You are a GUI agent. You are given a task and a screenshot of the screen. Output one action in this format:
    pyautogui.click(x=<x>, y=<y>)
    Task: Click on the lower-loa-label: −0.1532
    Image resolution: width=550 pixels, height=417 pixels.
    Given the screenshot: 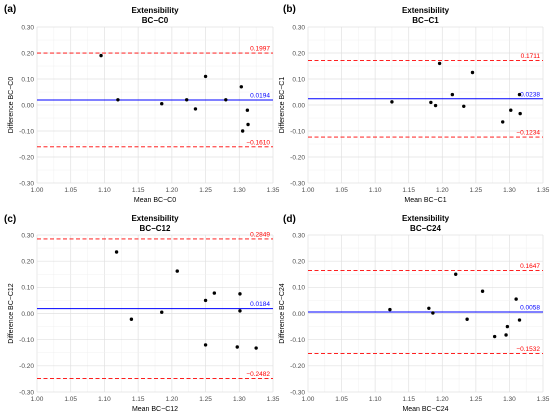 What is the action you would take?
    pyautogui.click(x=528, y=349)
    